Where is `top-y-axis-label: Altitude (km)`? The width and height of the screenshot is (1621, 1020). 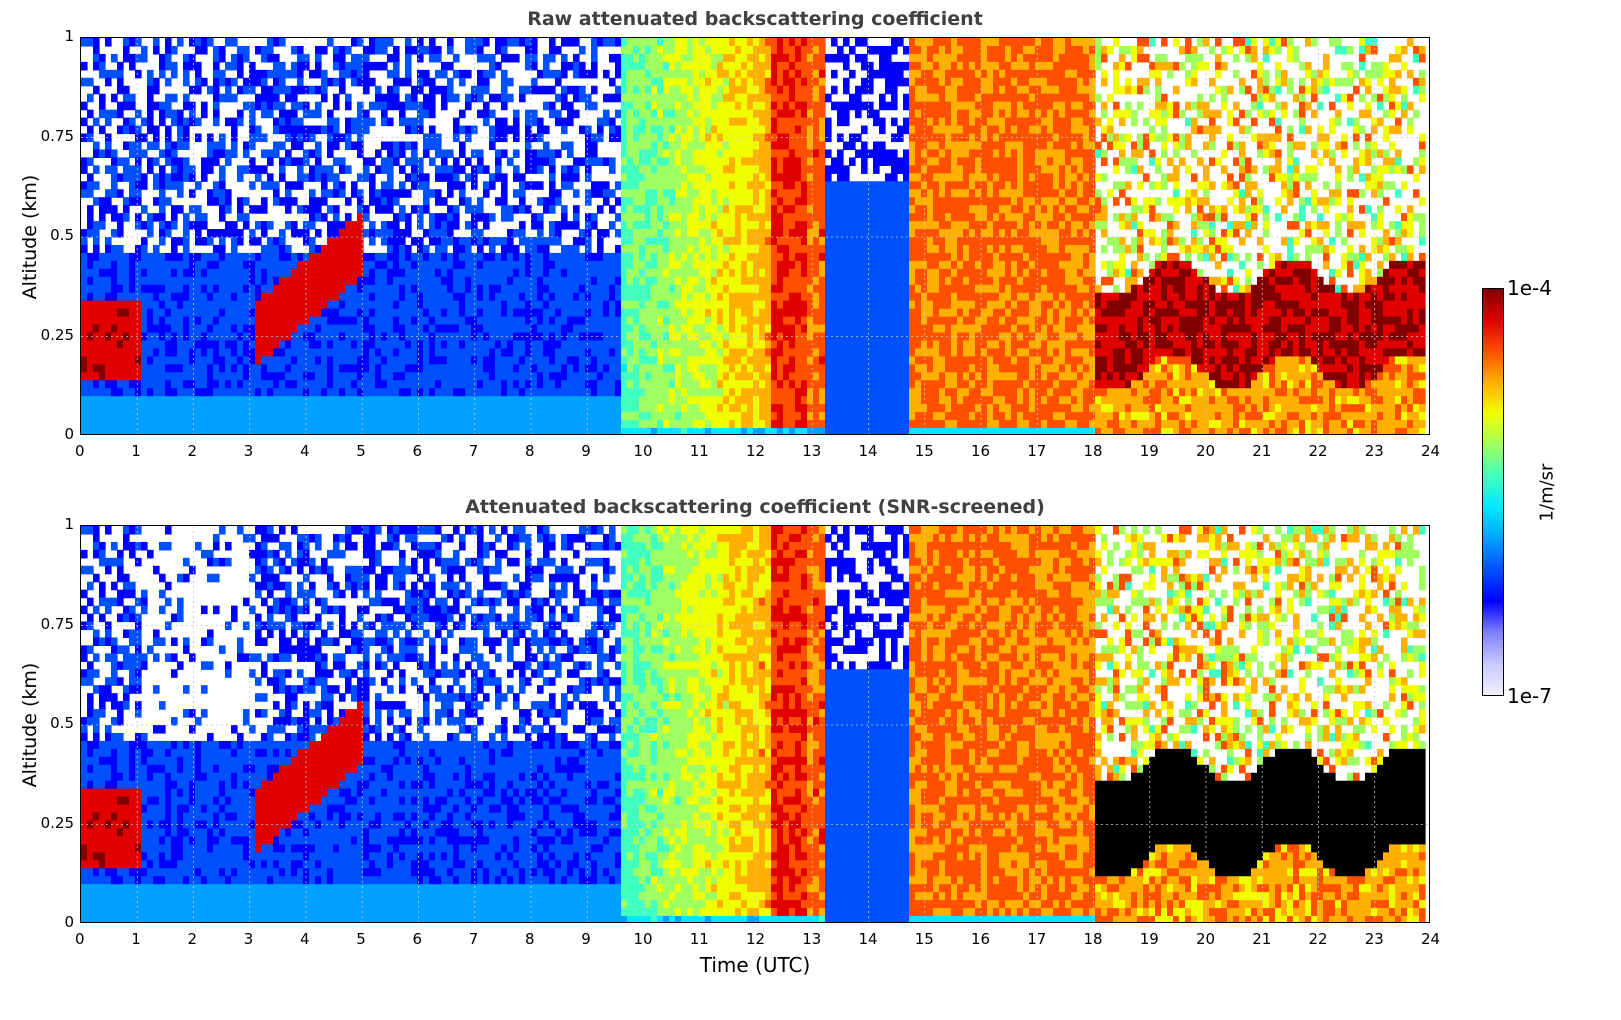
top-y-axis-label: Altitude (km) is located at coordinates (30, 237).